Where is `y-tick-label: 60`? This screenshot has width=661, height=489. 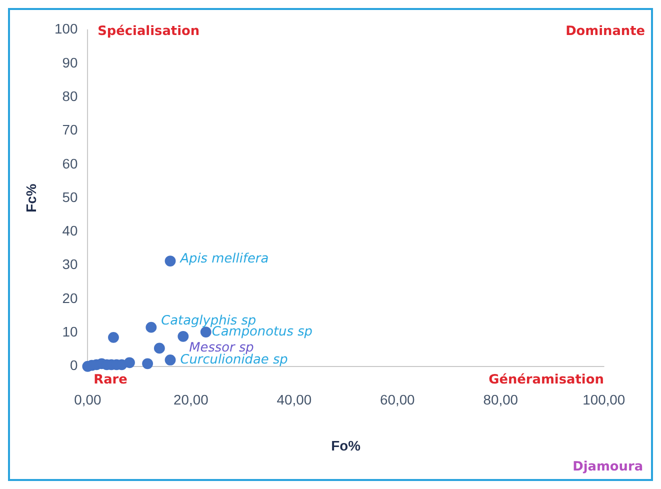
y-tick-label: 60 is located at coordinates (70, 163).